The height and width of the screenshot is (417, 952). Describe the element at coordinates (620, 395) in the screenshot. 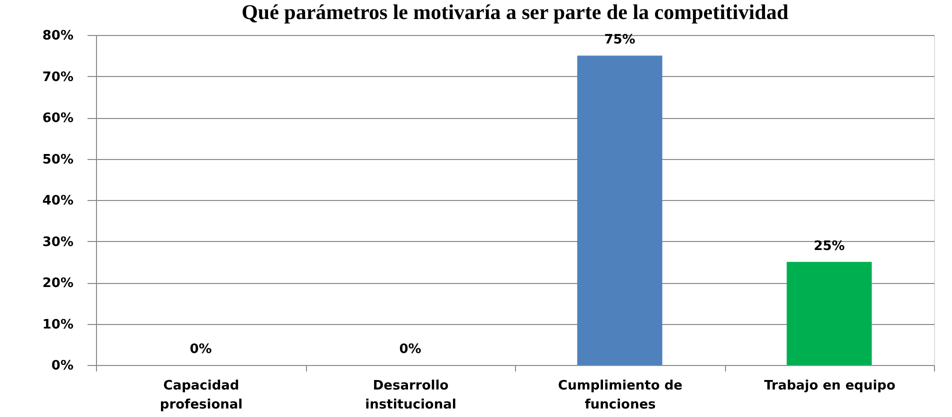

I see `x-tick-label: Cumplimiento de funciones` at that location.